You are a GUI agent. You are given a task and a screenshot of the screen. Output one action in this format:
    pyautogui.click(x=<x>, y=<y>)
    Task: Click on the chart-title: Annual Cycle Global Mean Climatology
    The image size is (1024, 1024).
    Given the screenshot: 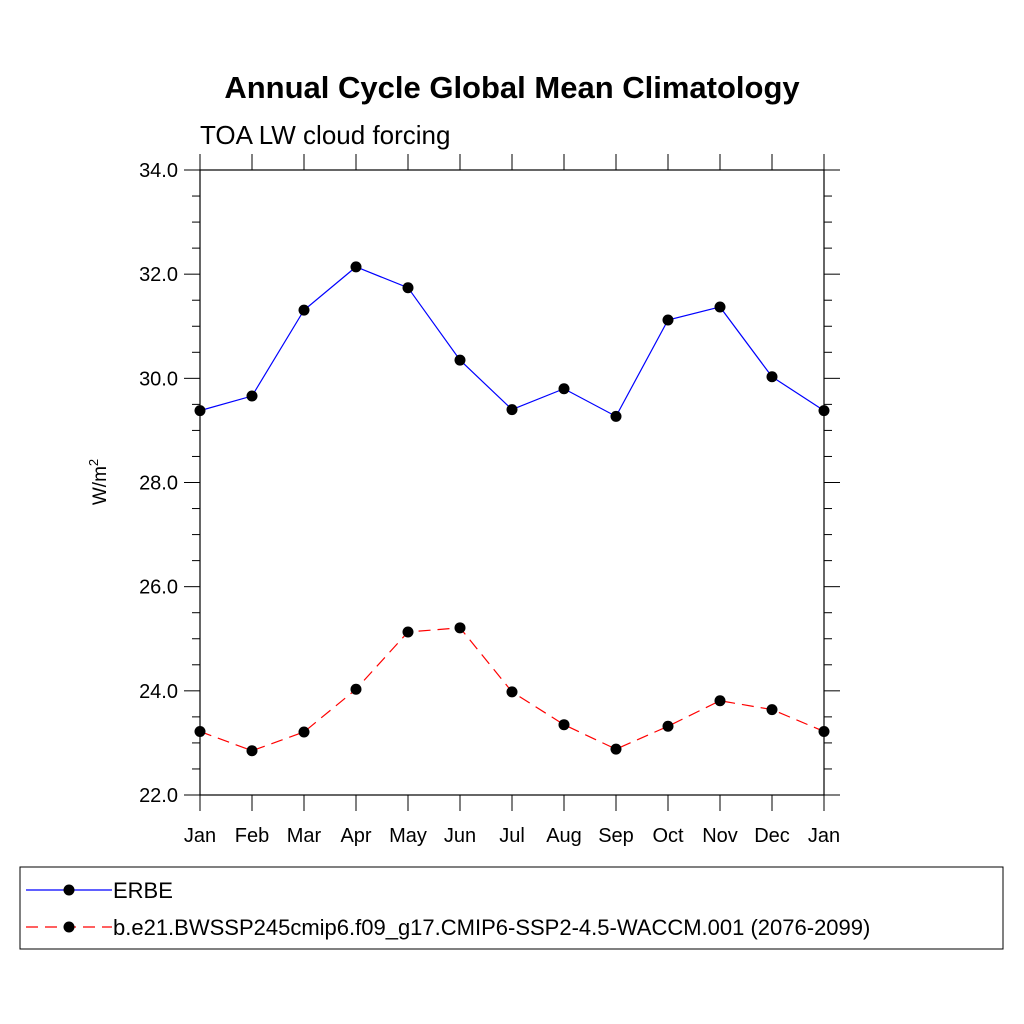 What is the action you would take?
    pyautogui.click(x=512, y=87)
    